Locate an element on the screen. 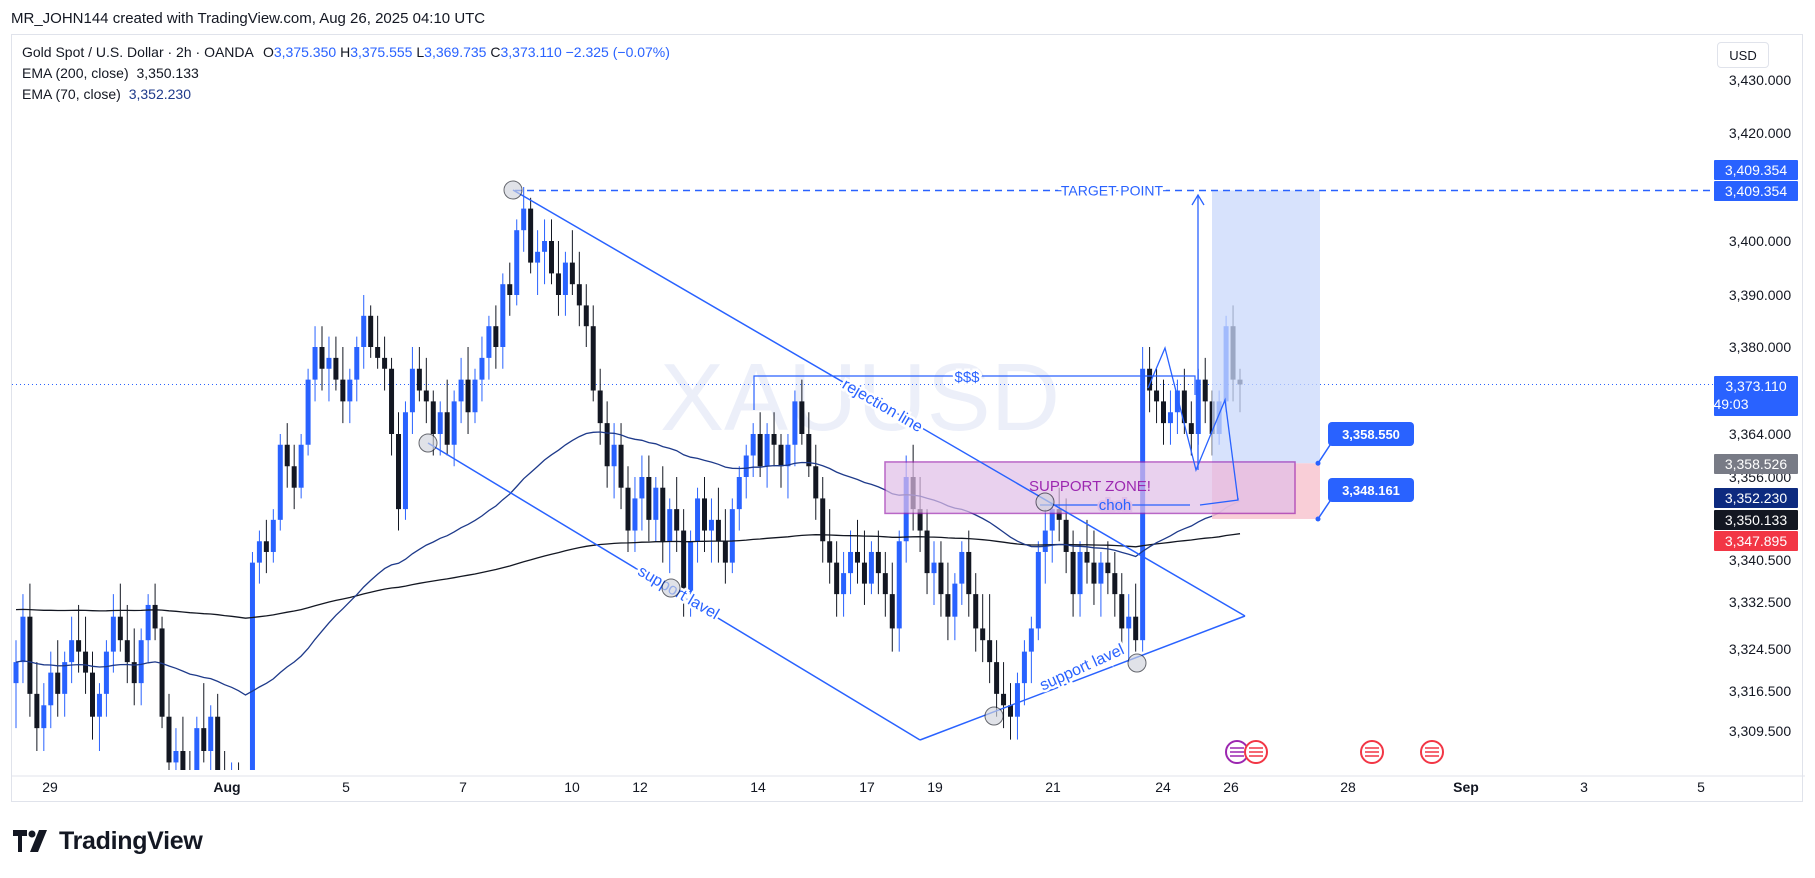 The height and width of the screenshot is (878, 1815). legend-low-label: L is located at coordinates (420, 52).